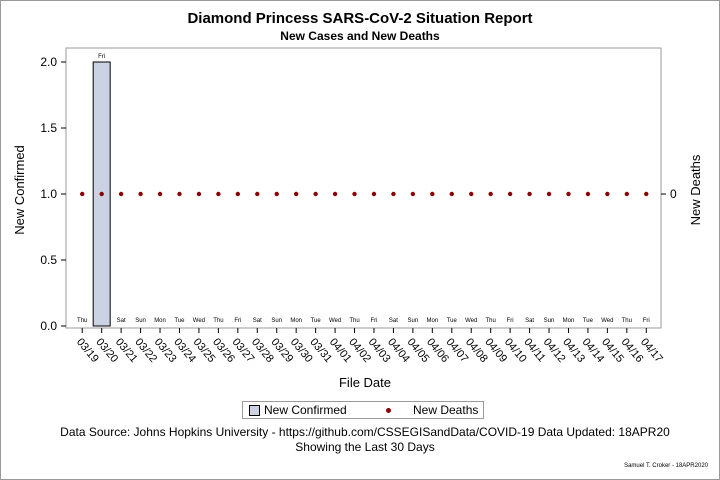 The height and width of the screenshot is (480, 720). Describe the element at coordinates (360, 36) in the screenshot. I see `chart-subtitle: New Cases and New Deaths` at that location.